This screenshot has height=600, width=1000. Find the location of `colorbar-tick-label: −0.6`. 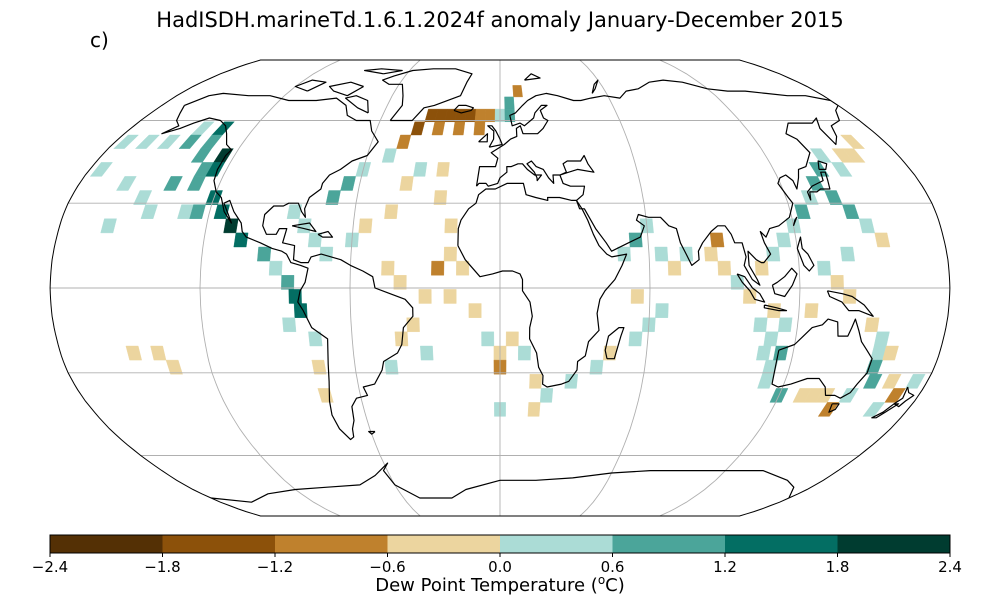

colorbar-tick-label: −0.6 is located at coordinates (387, 567).